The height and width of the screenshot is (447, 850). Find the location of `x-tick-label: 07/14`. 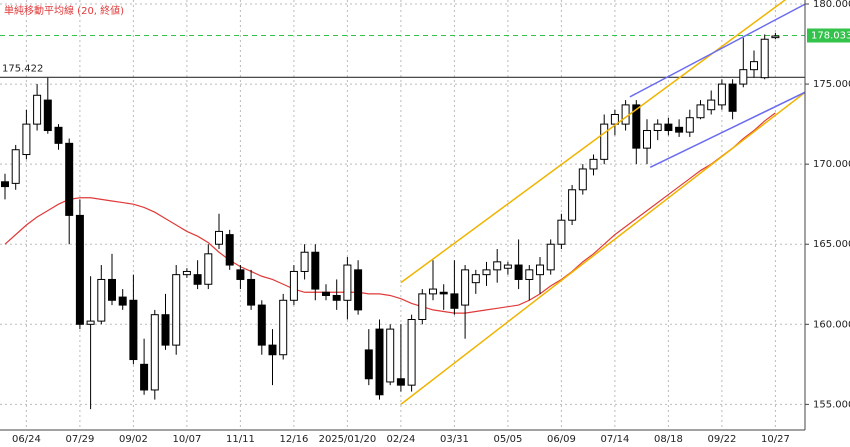

x-tick-label: 07/14 is located at coordinates (614, 439).